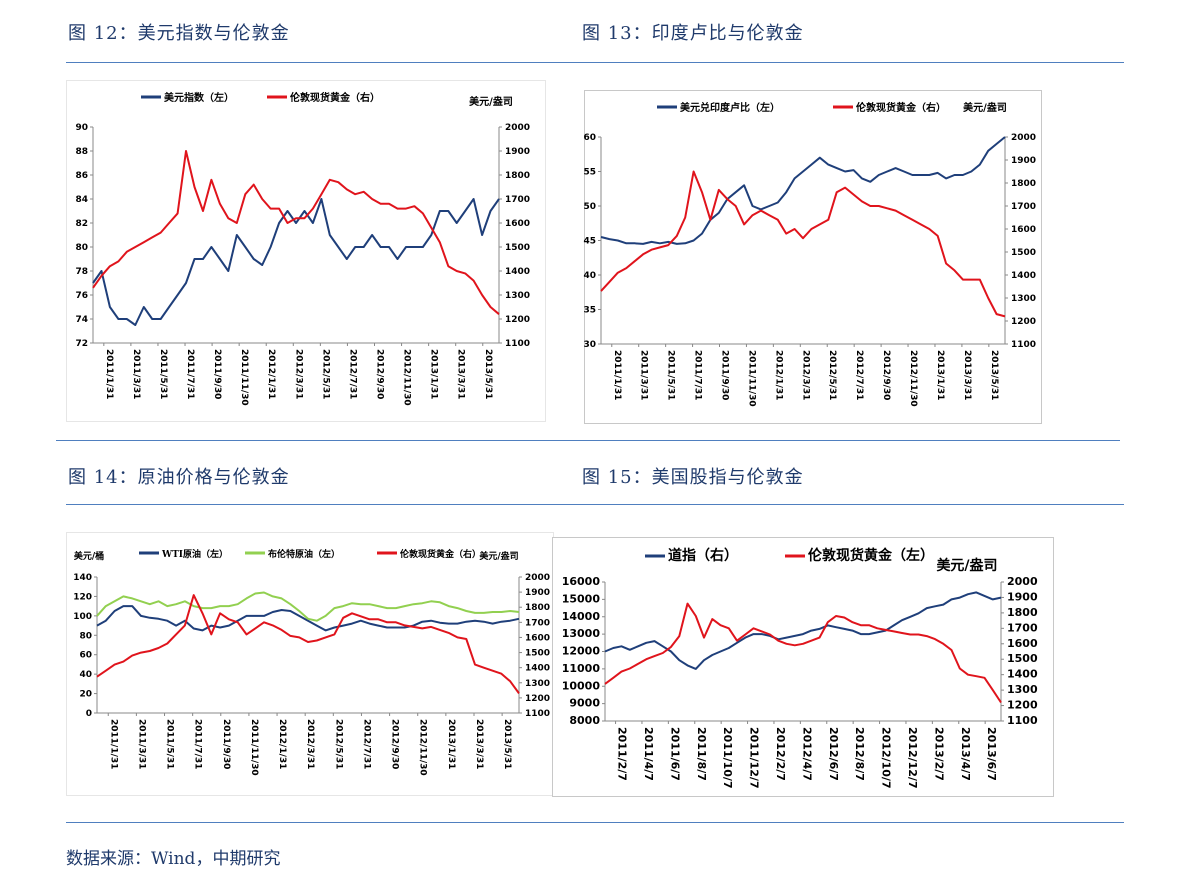 Image resolution: width=1191 pixels, height=888 pixels. Describe the element at coordinates (806, 754) in the screenshot. I see `x-tick-label: 2012/4/7` at that location.